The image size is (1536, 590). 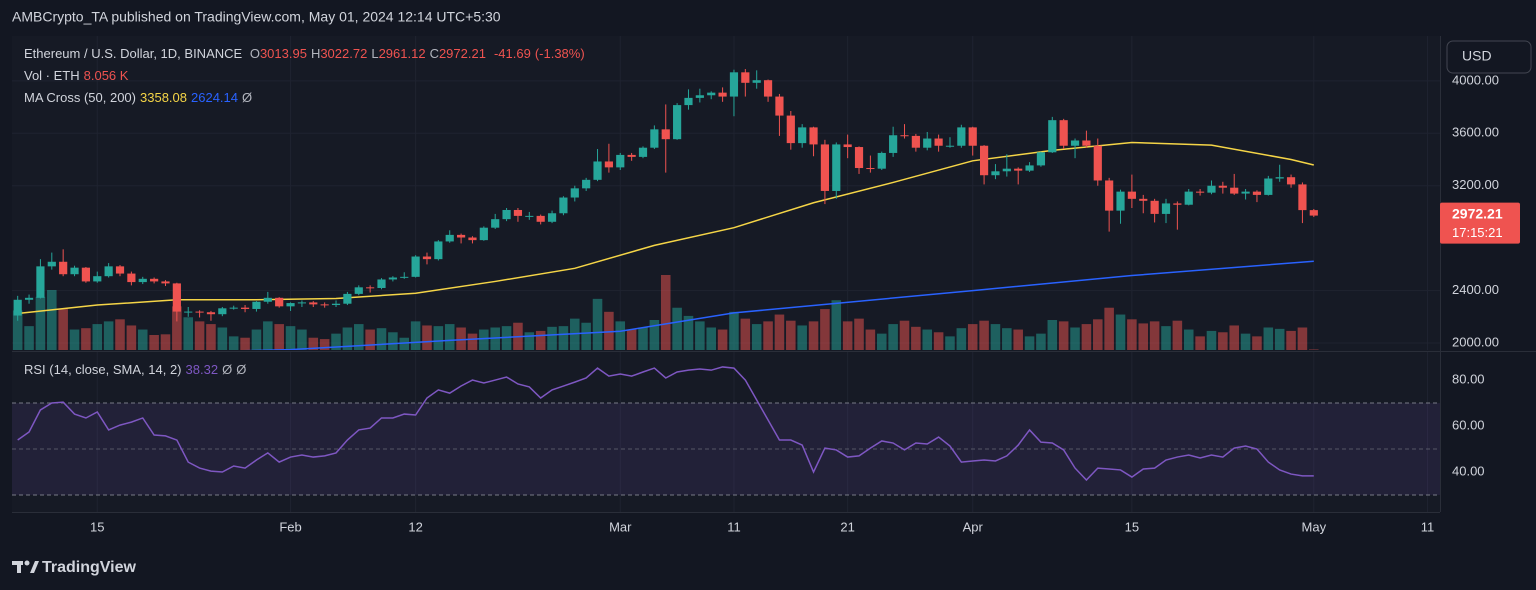 I want to click on ohlc-letter: C, so click(x=434, y=53).